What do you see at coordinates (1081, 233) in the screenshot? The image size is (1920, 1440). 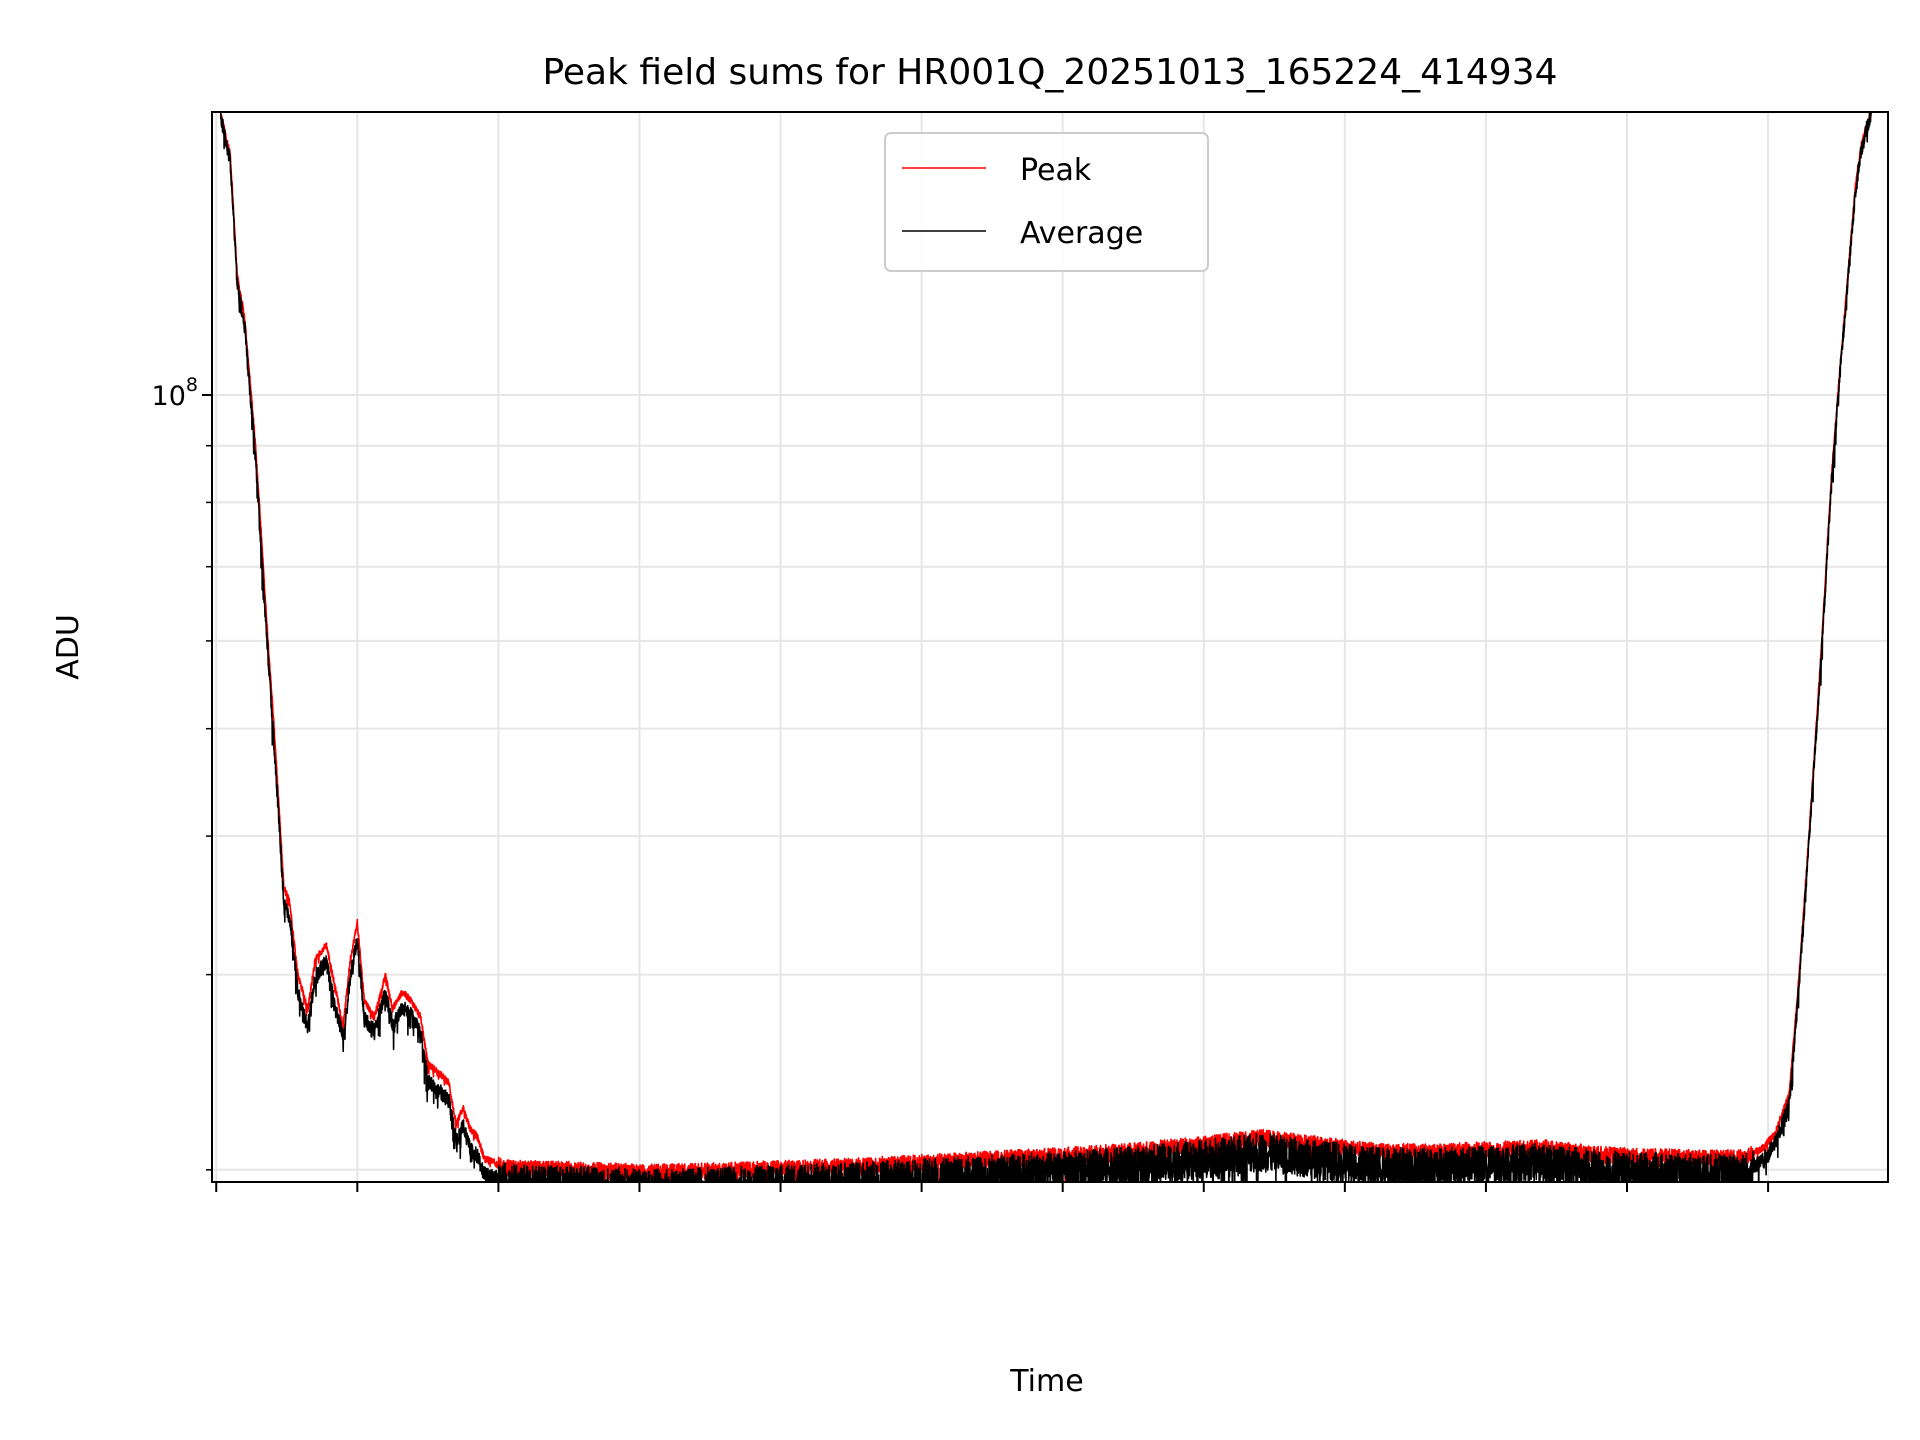 I see `legend-label-average: Average` at bounding box center [1081, 233].